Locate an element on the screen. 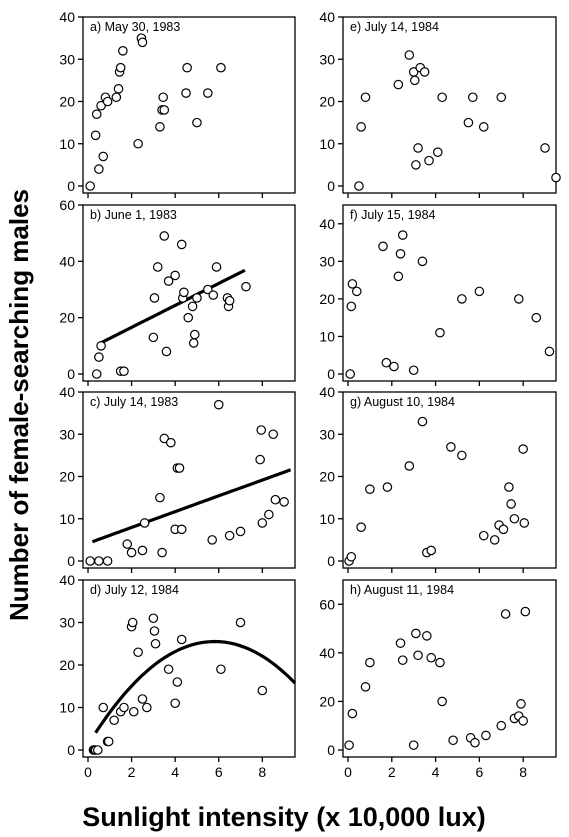 Image resolution: width=569 pixels, height=837 pixels. panel-h: 0 20 40 60 0 2 4 6 8 h) August 11, 1984 is located at coordinates (438, 679).